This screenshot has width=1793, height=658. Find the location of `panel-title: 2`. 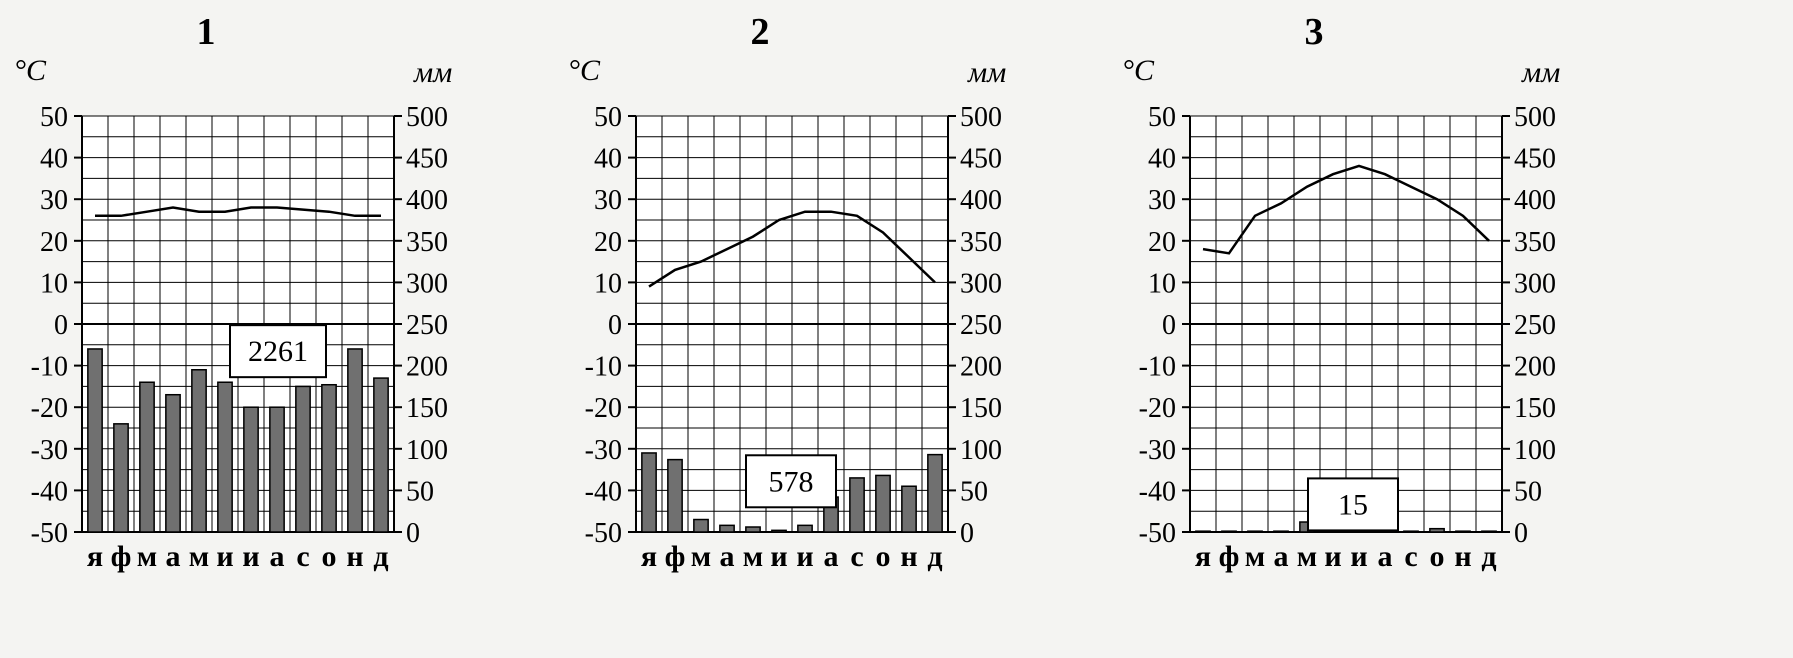

panel-title: 2 is located at coordinates (760, 32).